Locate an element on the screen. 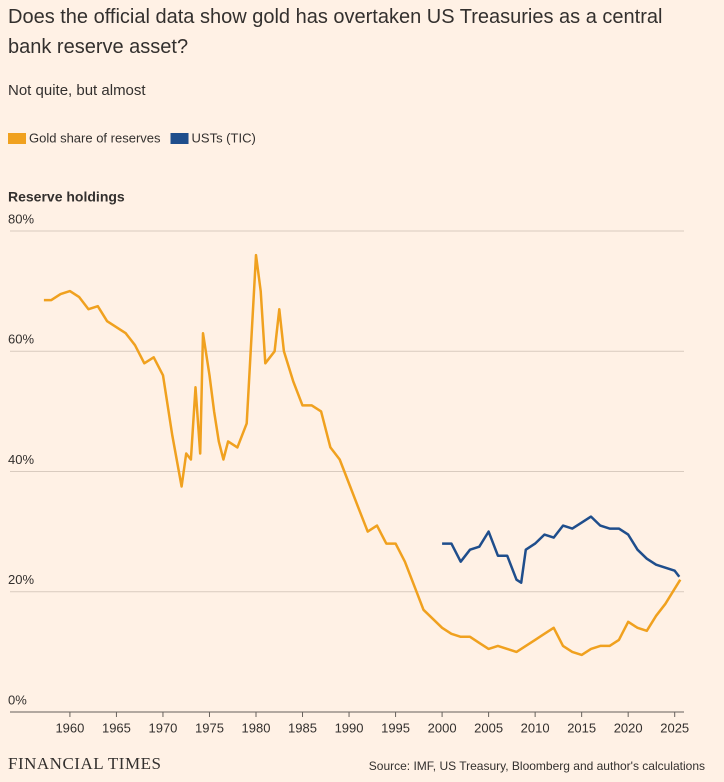 The height and width of the screenshot is (782, 724). x-tick-label: 1995 is located at coordinates (395, 727).